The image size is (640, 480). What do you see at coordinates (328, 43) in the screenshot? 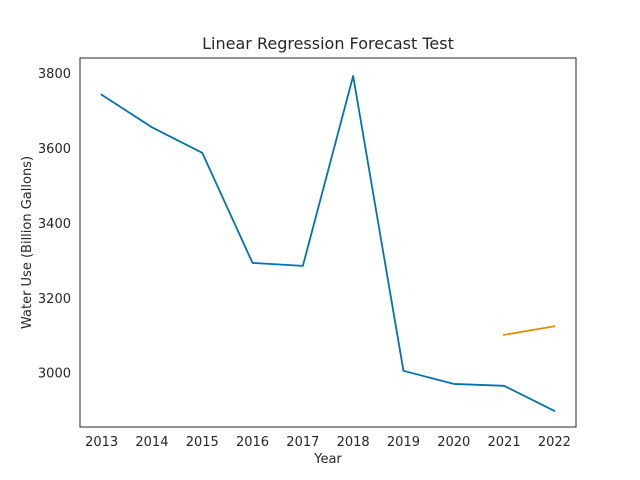
I see `chart-title: Linear Regression Forecast Test` at bounding box center [328, 43].